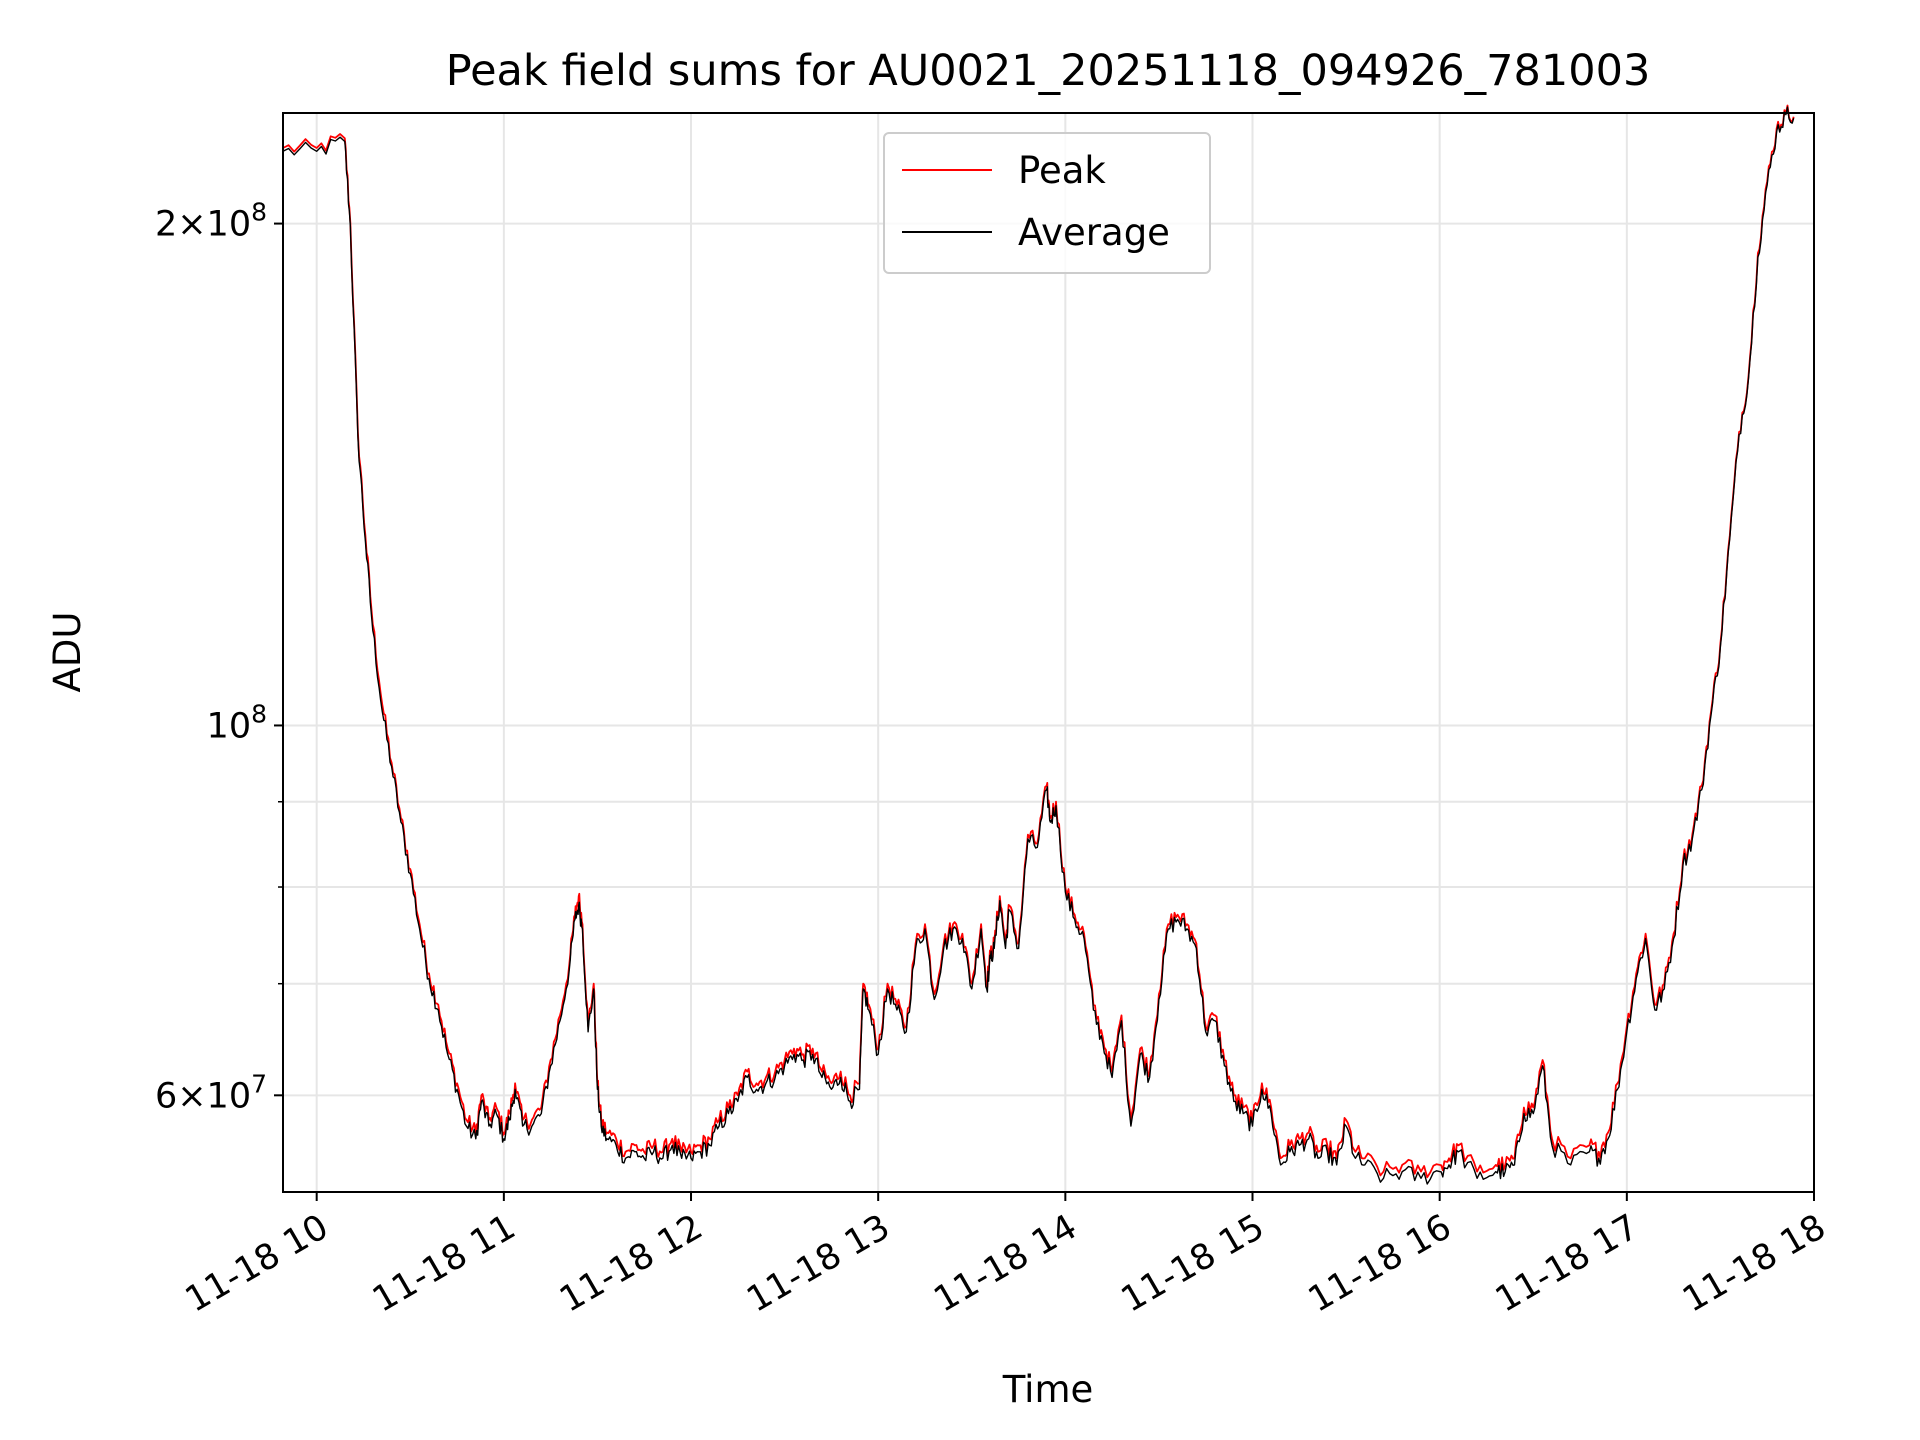 This screenshot has width=1920, height=1440. Describe the element at coordinates (219, 657) in the screenshot. I see `y-axis: 6×107 108 2×108` at that location.